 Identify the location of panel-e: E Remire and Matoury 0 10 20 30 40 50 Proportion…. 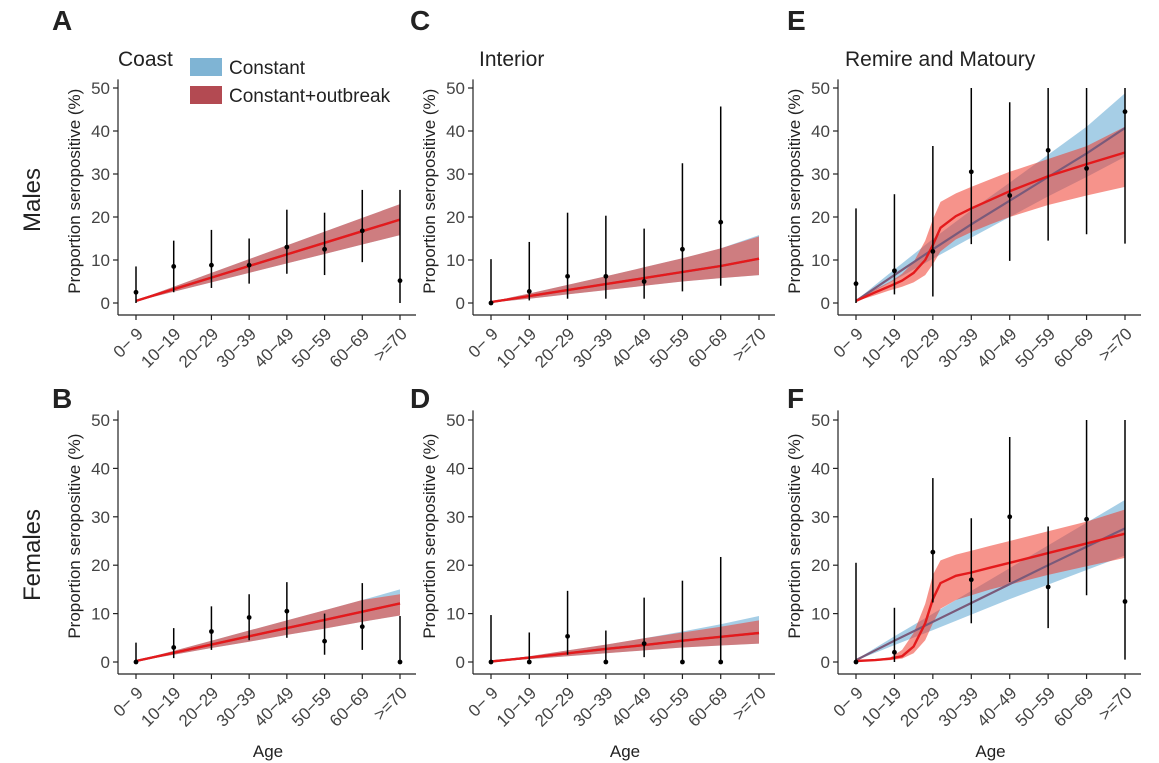
(963, 188).